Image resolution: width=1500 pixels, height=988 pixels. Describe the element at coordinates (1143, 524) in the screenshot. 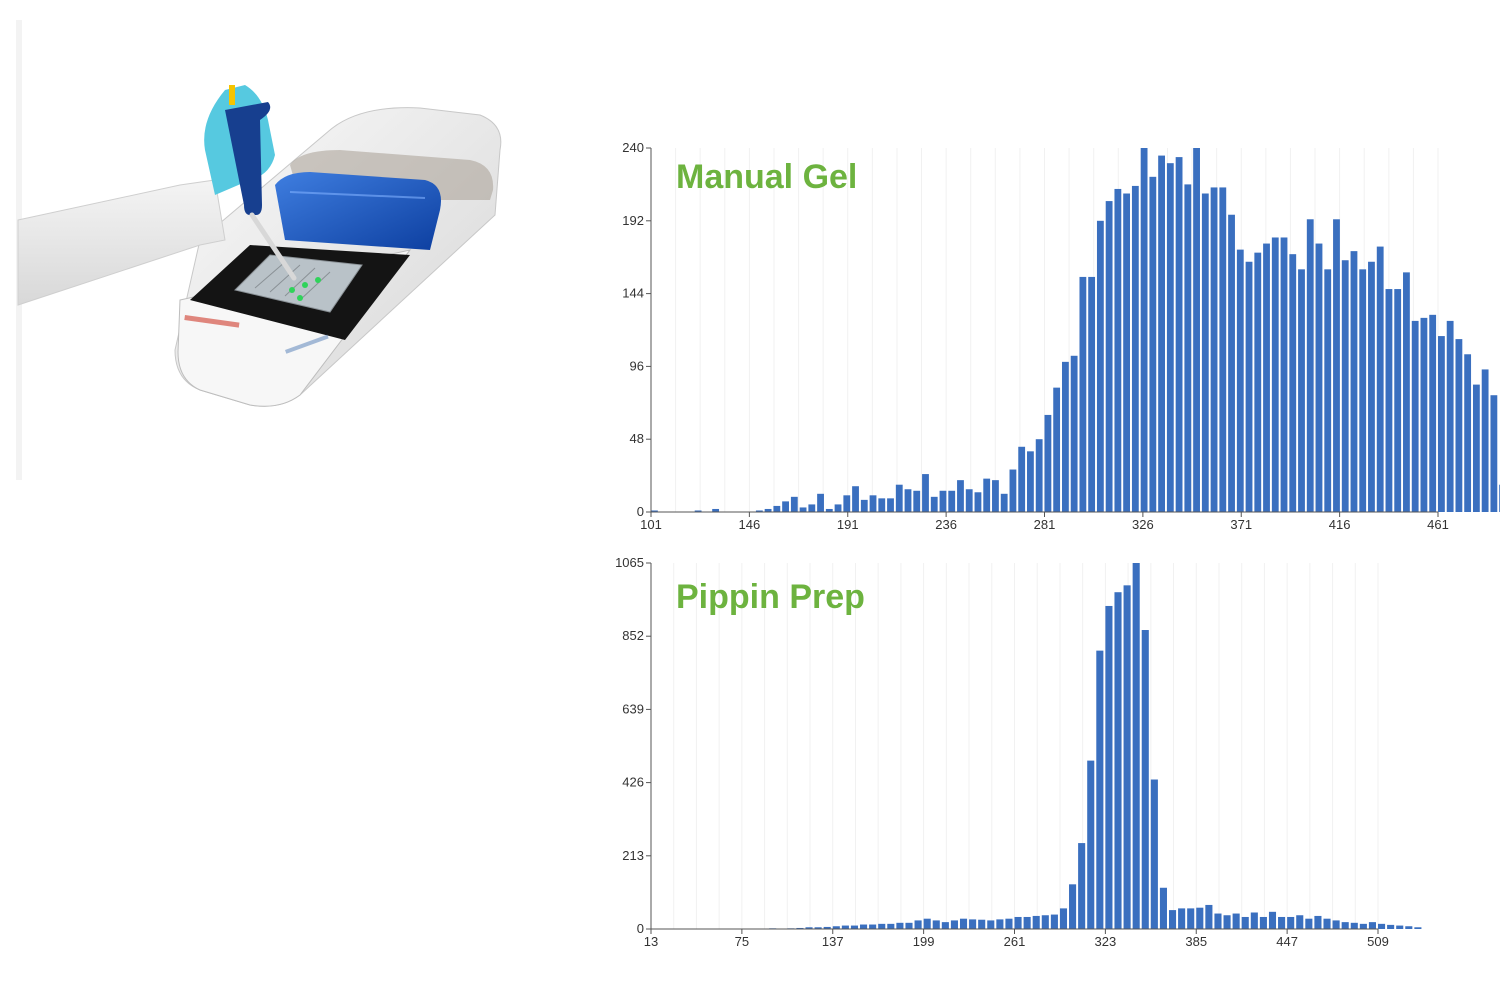

I see `x-tick-label: 326` at that location.